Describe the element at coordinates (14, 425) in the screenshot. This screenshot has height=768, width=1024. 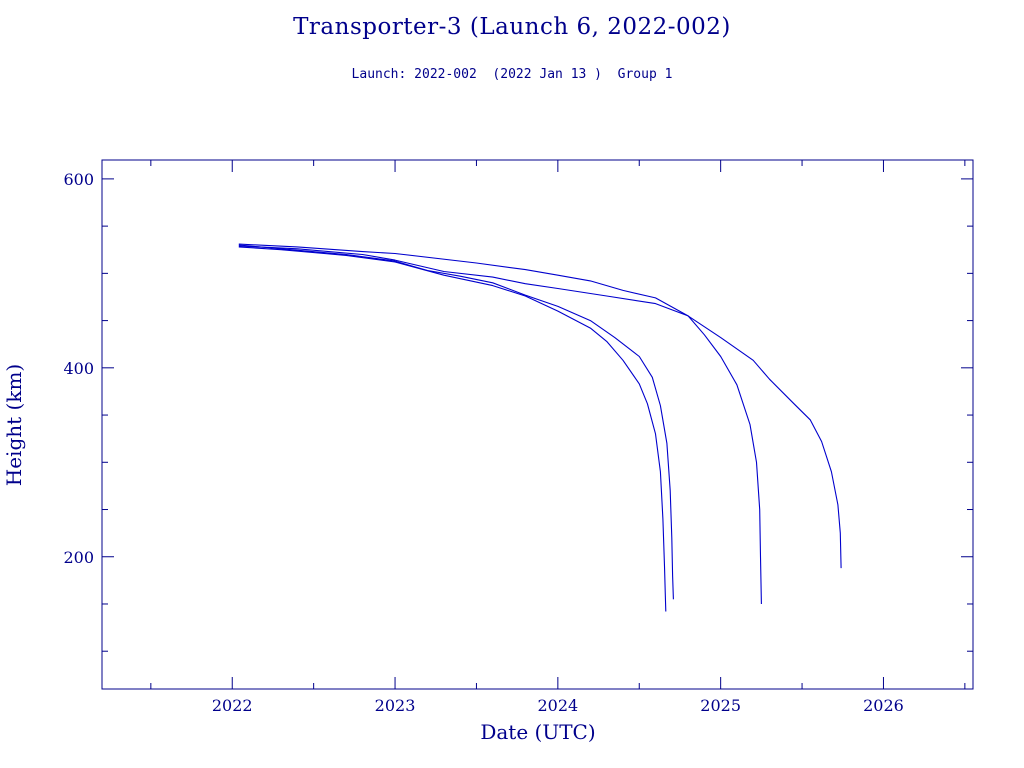
I see `y-axis-label: Height (km)` at that location.